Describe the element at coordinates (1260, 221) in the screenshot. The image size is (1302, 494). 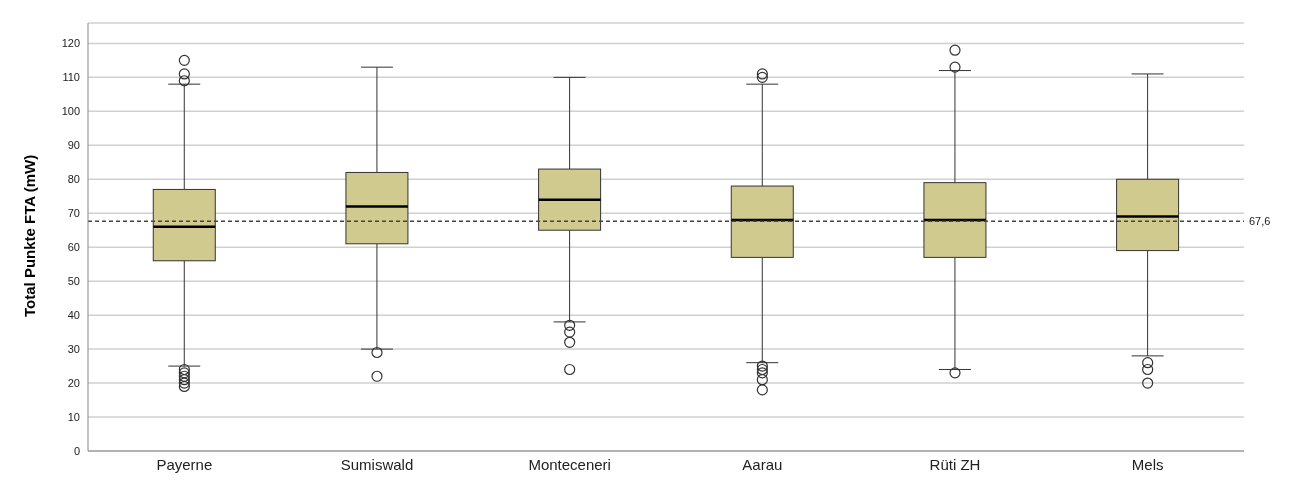
I see `ref-line-label: 67,6` at that location.